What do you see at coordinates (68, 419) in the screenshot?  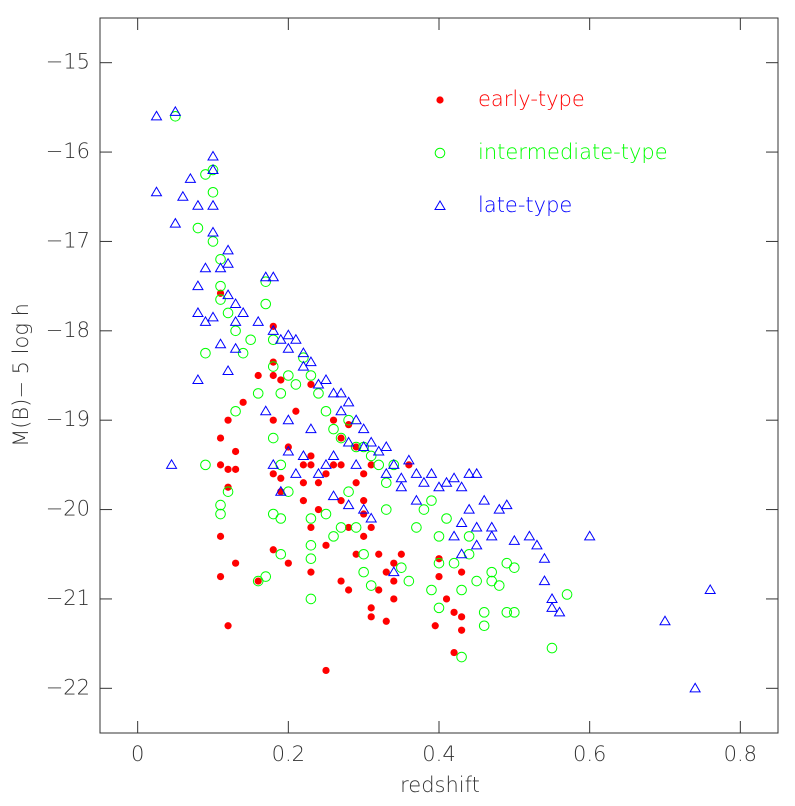 I see `y-tick-label: −19` at bounding box center [68, 419].